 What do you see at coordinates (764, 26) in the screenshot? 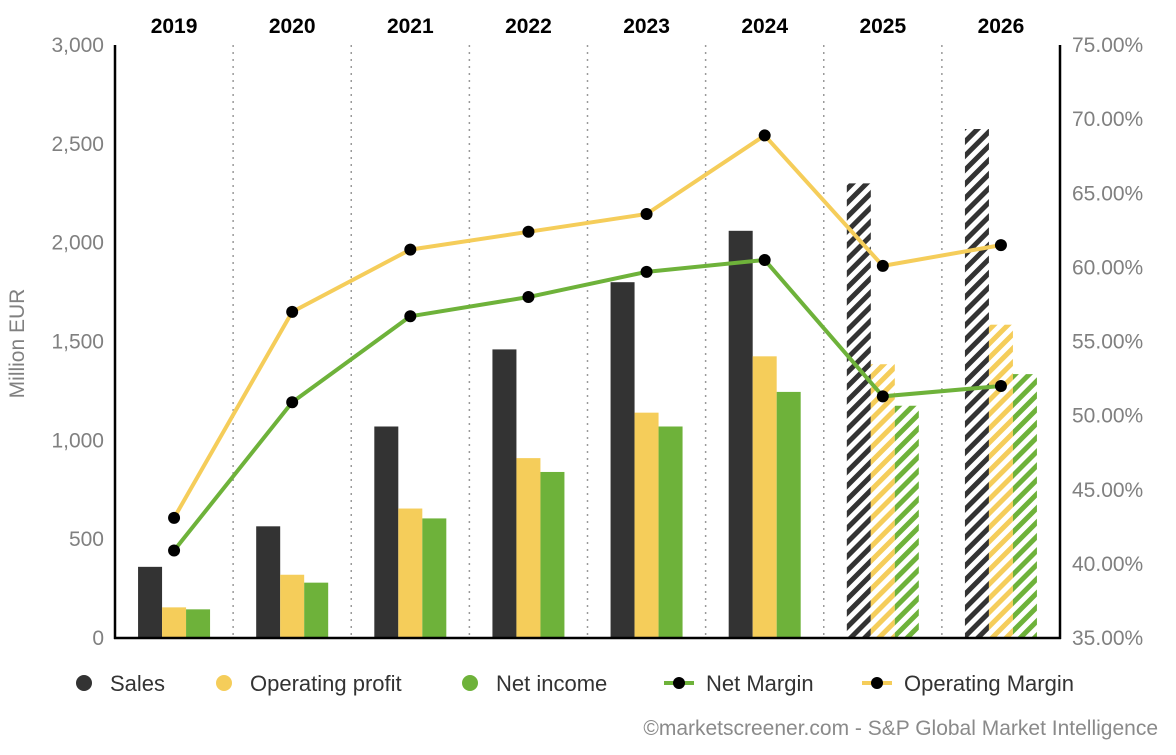
I see `x-tick-label-2024: 2024` at bounding box center [764, 26].